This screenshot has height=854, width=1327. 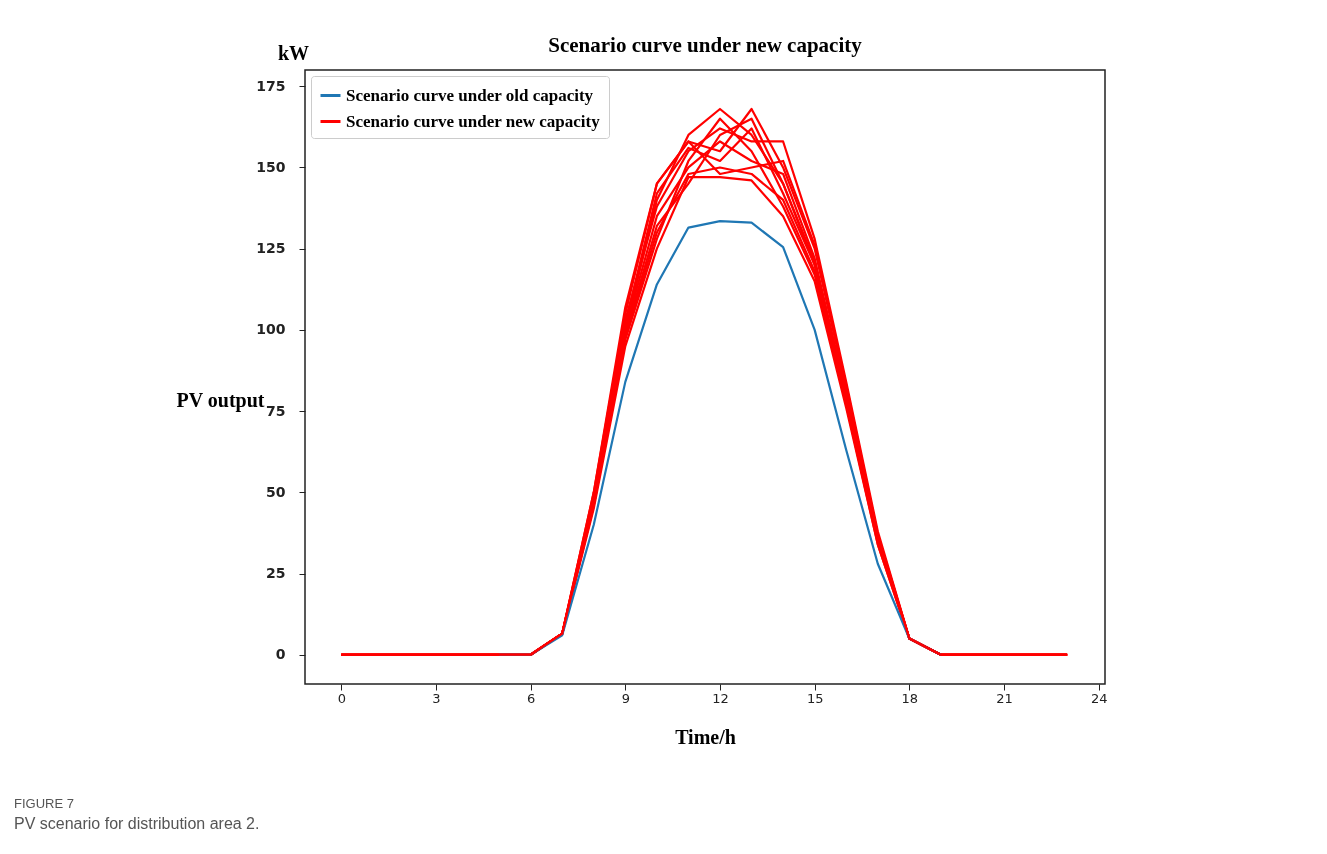 I want to click on x-tick-label: 0, so click(x=341, y=698).